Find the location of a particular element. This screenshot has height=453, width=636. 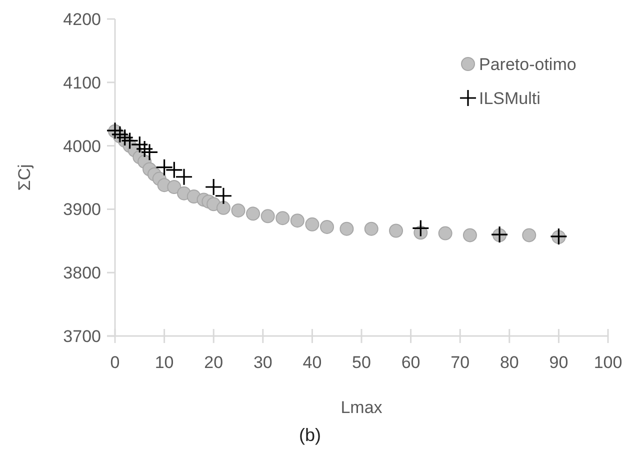

legend-label: Pareto-otimo is located at coordinates (527, 64).